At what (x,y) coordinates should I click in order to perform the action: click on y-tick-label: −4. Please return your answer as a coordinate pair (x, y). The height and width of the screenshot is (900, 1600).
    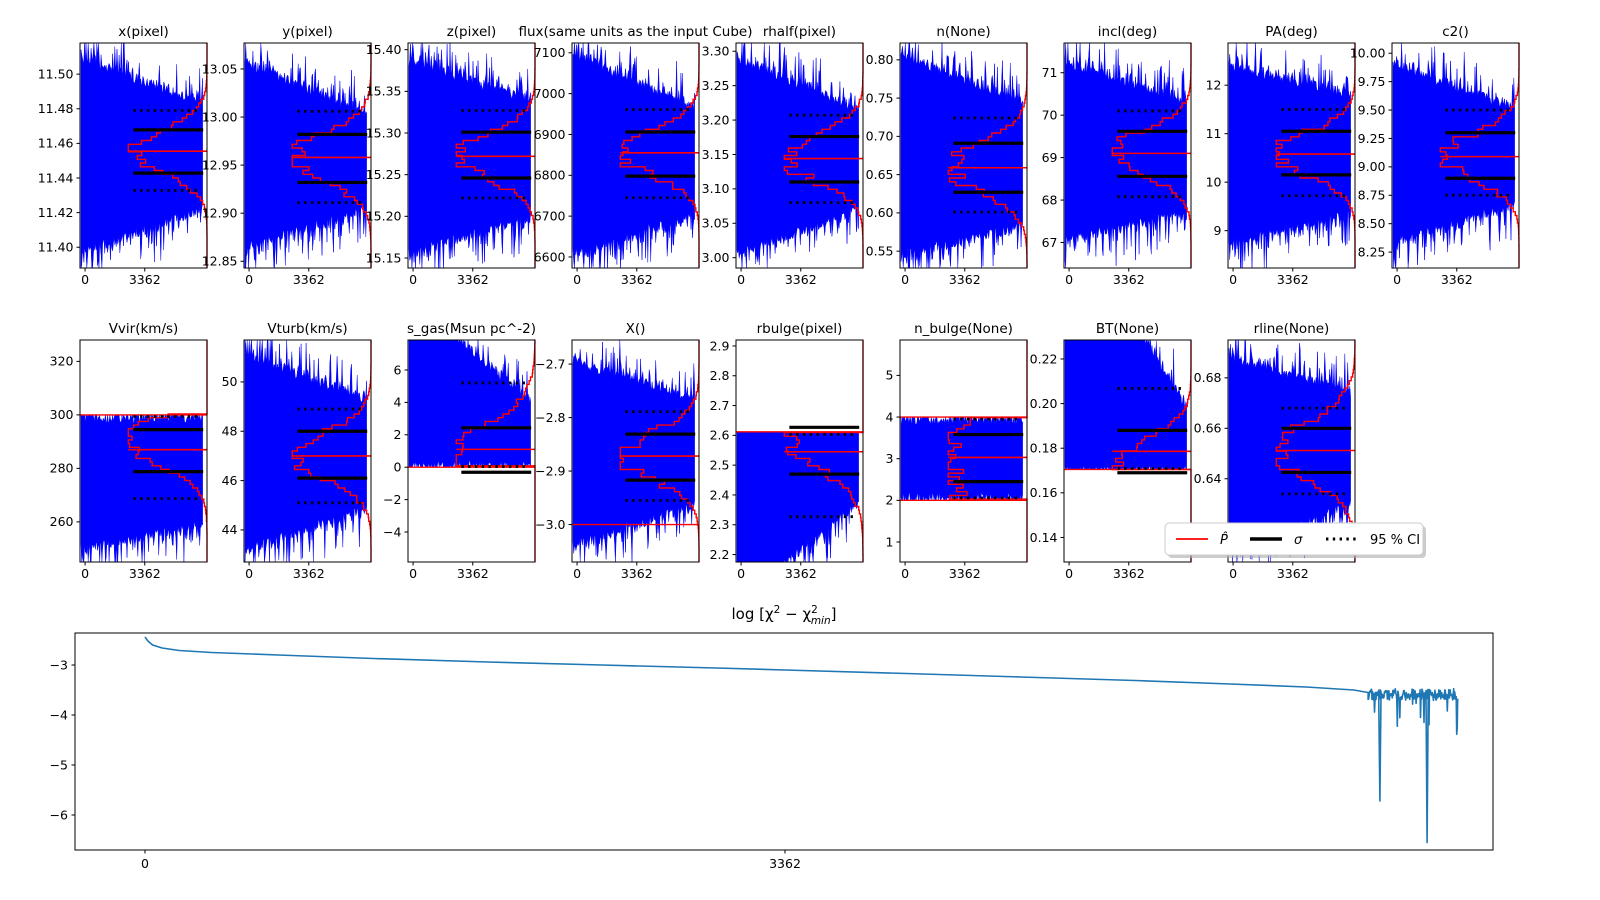
    Looking at the image, I should click on (392, 531).